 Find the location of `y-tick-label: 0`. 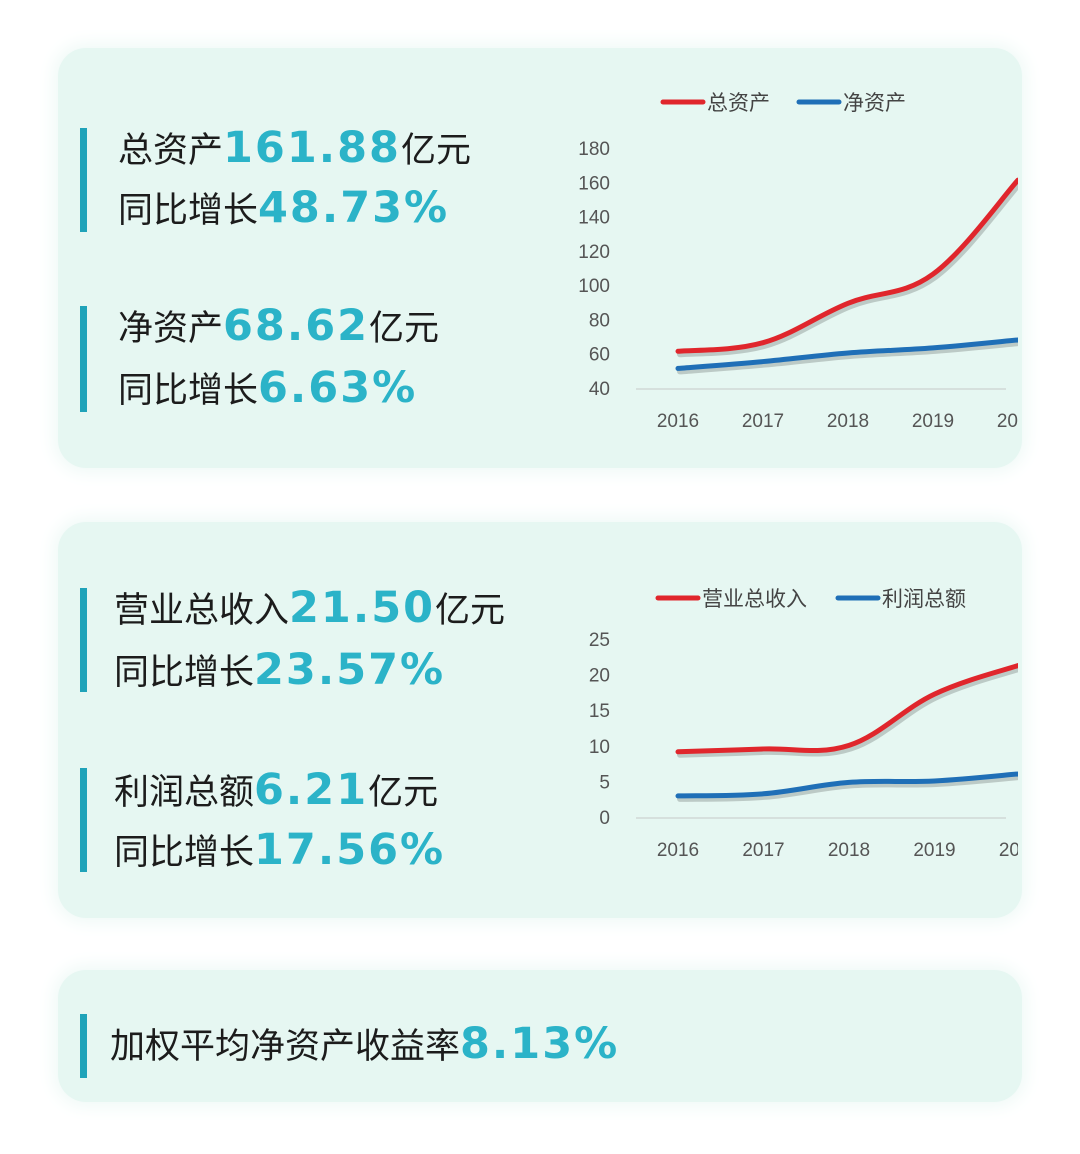

y-tick-label: 0 is located at coordinates (604, 818).